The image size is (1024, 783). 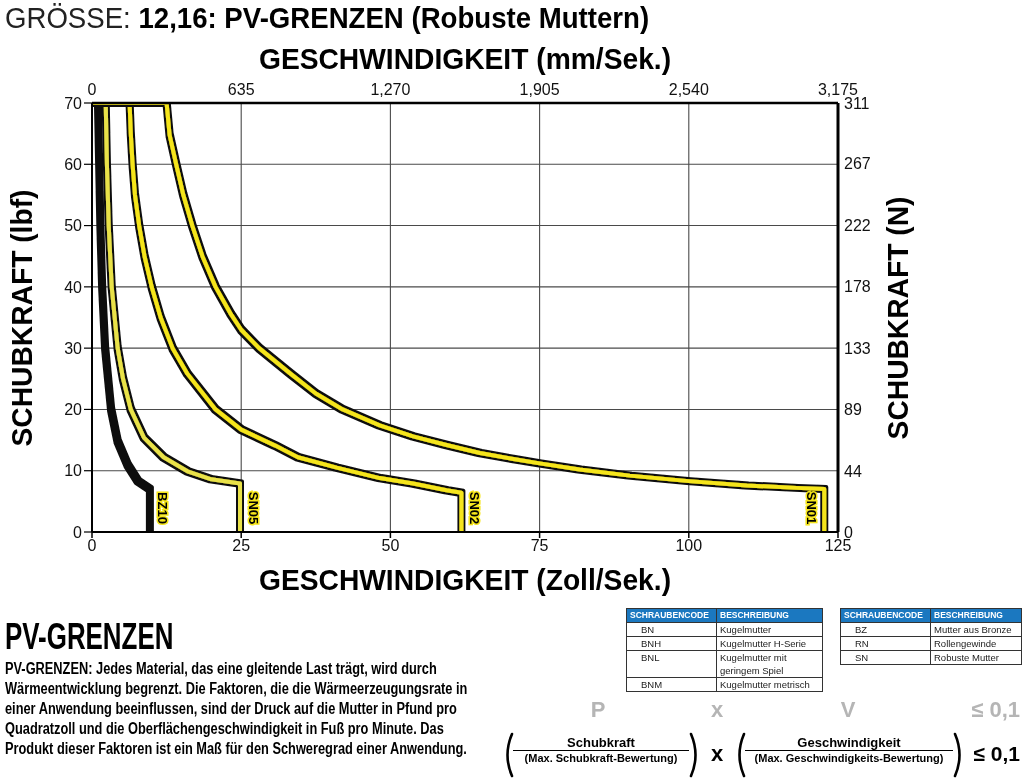 I want to click on text: SN01, so click(x=811, y=508).